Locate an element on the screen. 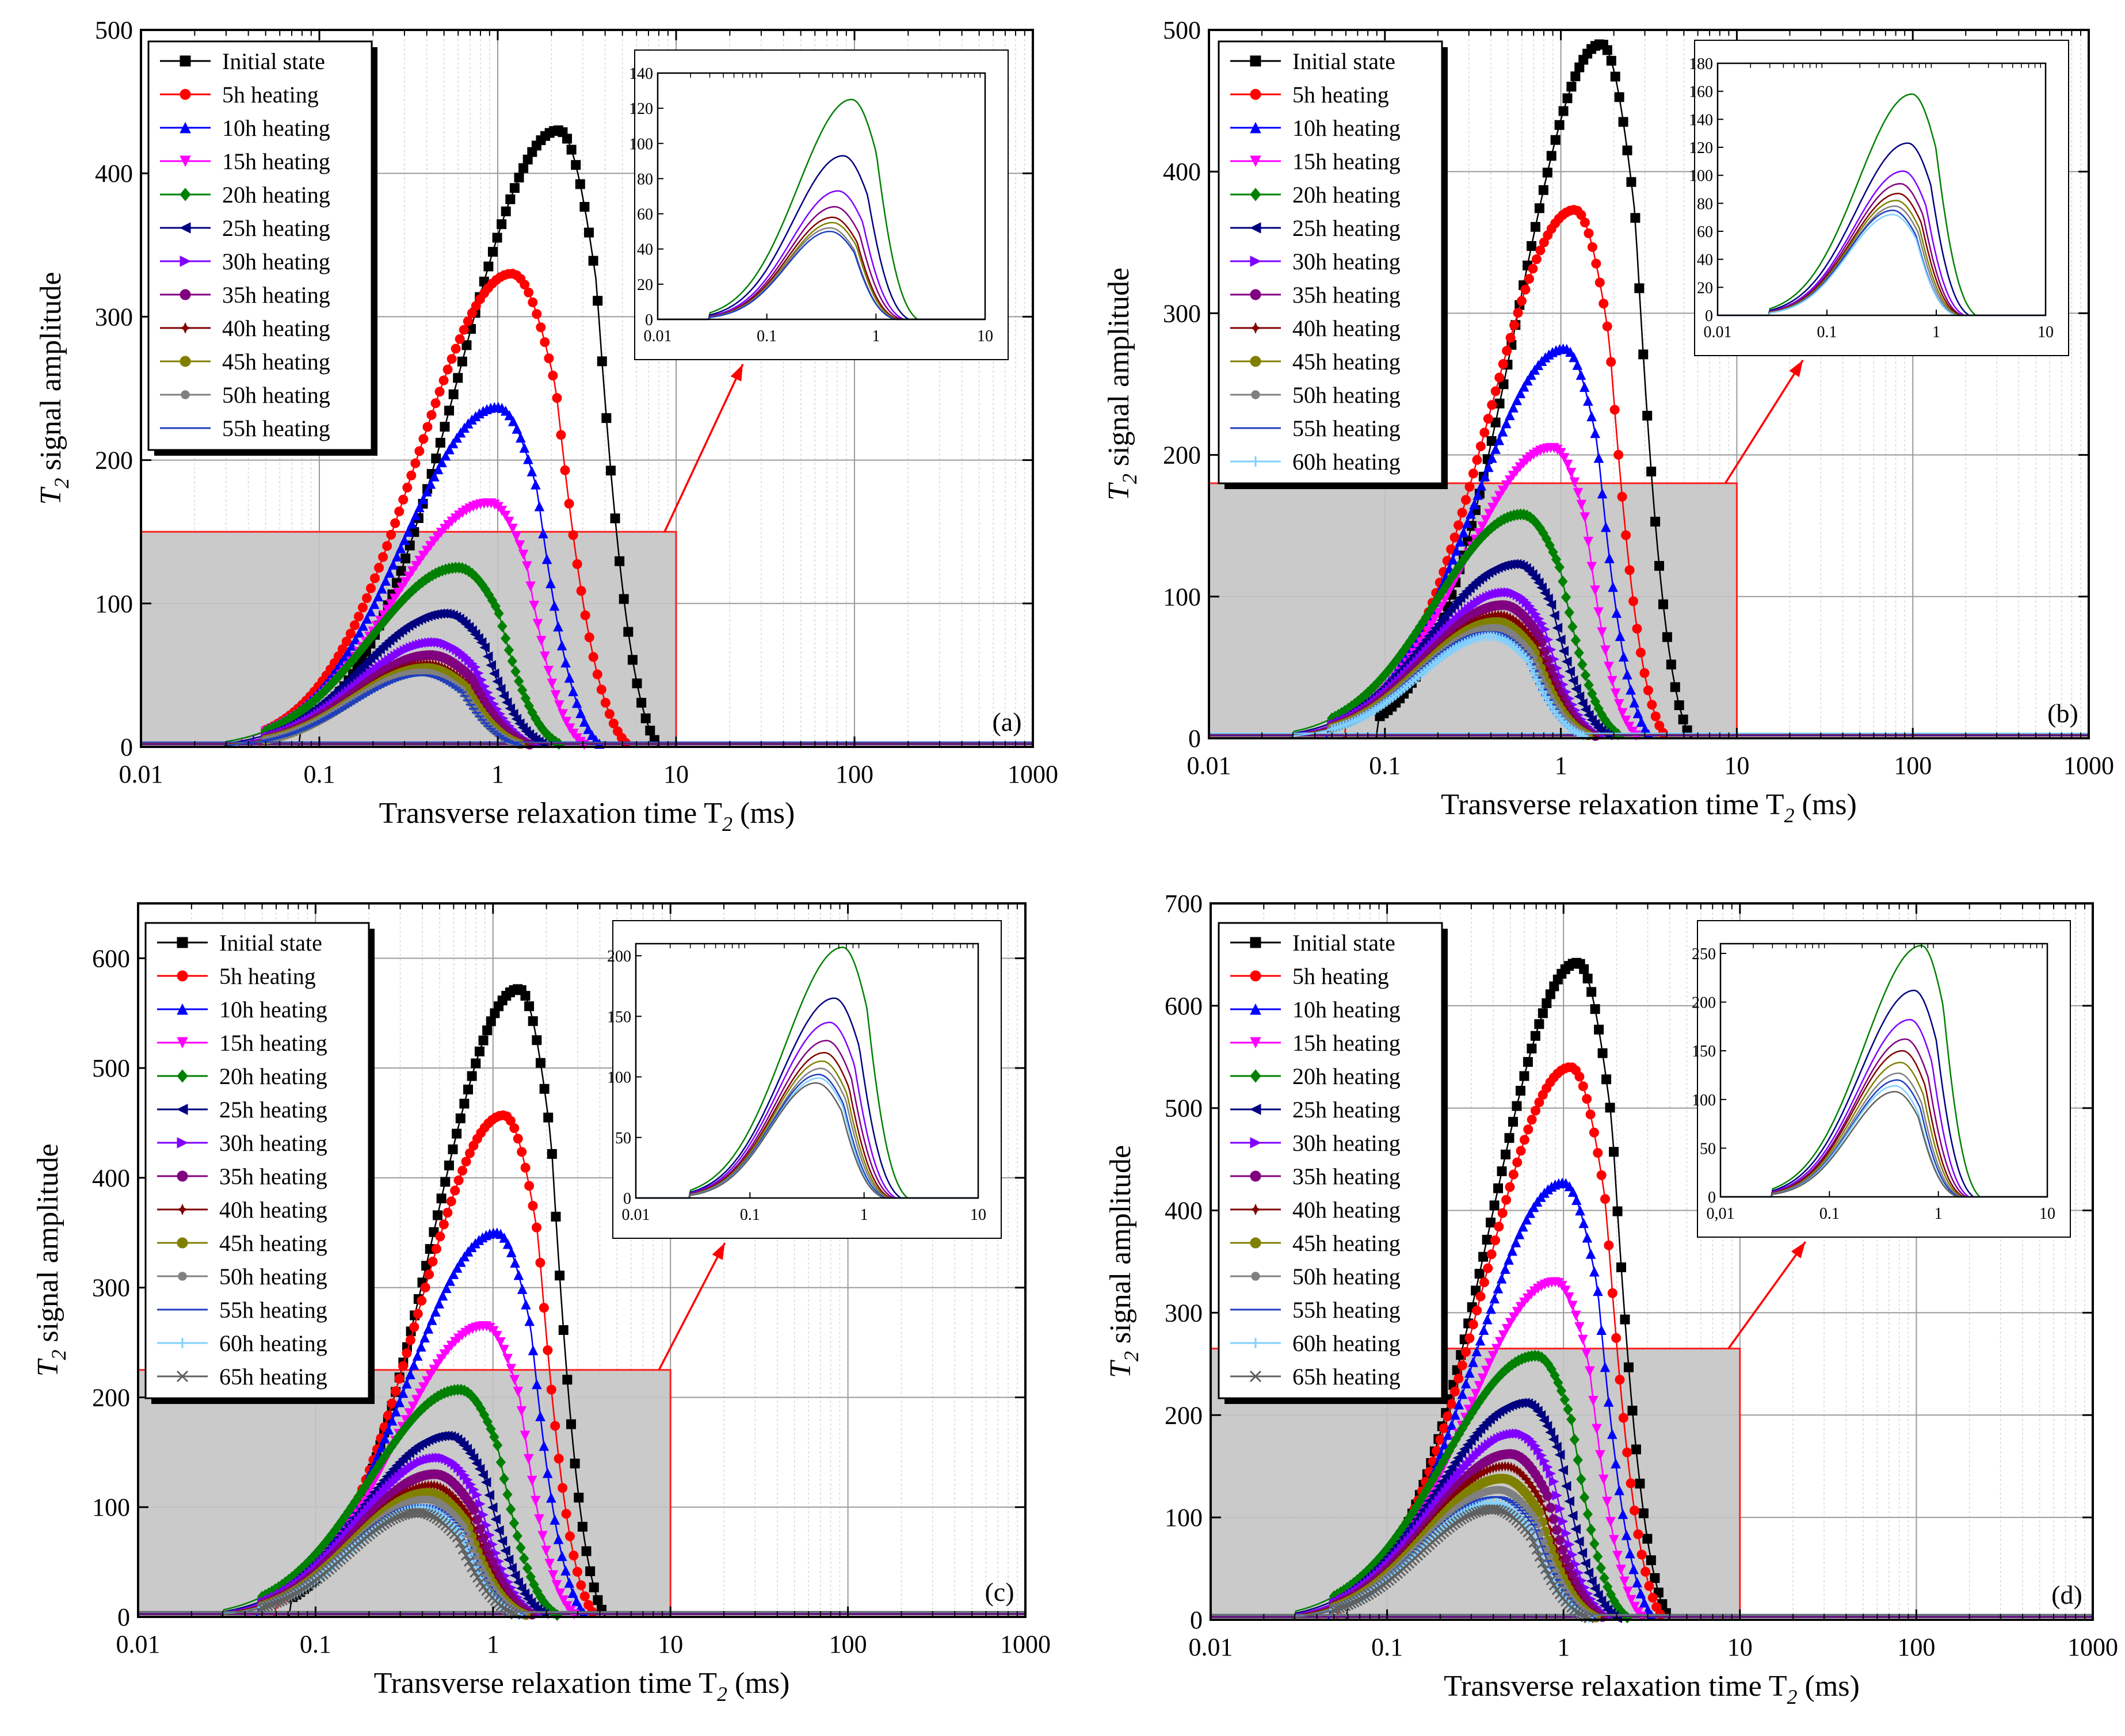  inset-y-tick-label: 120 is located at coordinates (1701, 148).